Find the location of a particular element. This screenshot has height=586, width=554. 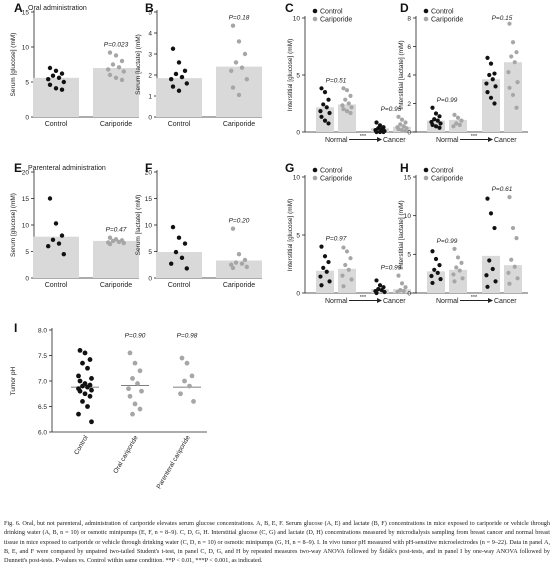

x-category-label-B: Control is located at coordinates (179, 124).